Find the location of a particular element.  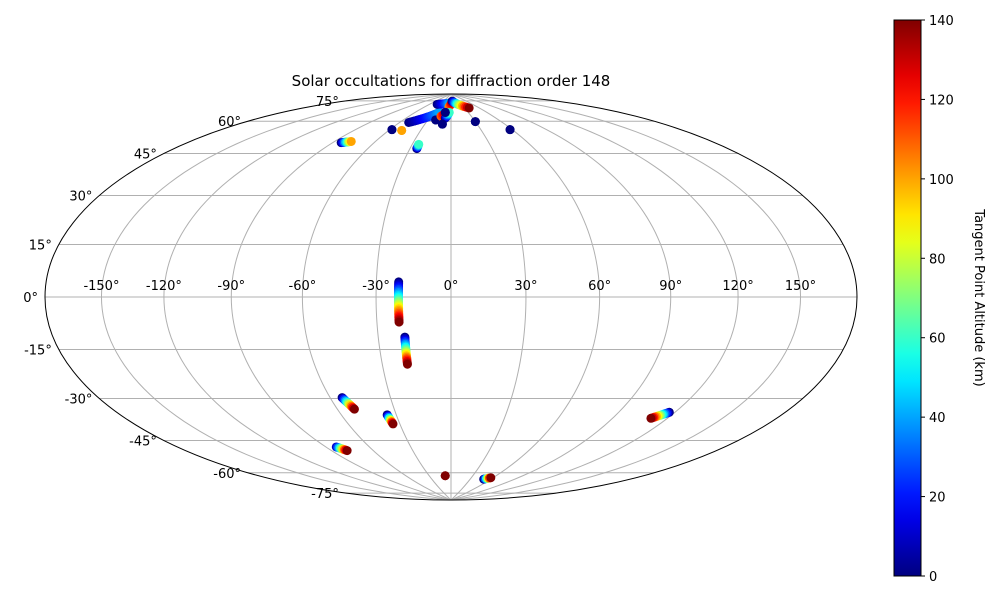

lon-tick-label: -120° is located at coordinates (164, 286).